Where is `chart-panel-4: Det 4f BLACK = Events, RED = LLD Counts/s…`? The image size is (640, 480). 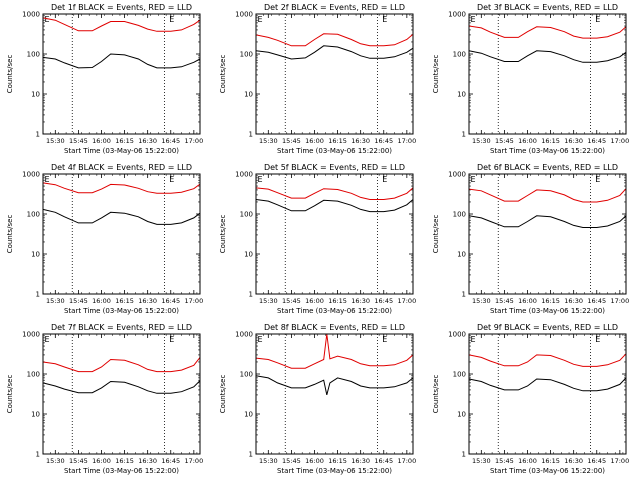 chart-panel-4: Det 4f BLACK = Events, RED = LLD Counts/s… is located at coordinates (104, 239).